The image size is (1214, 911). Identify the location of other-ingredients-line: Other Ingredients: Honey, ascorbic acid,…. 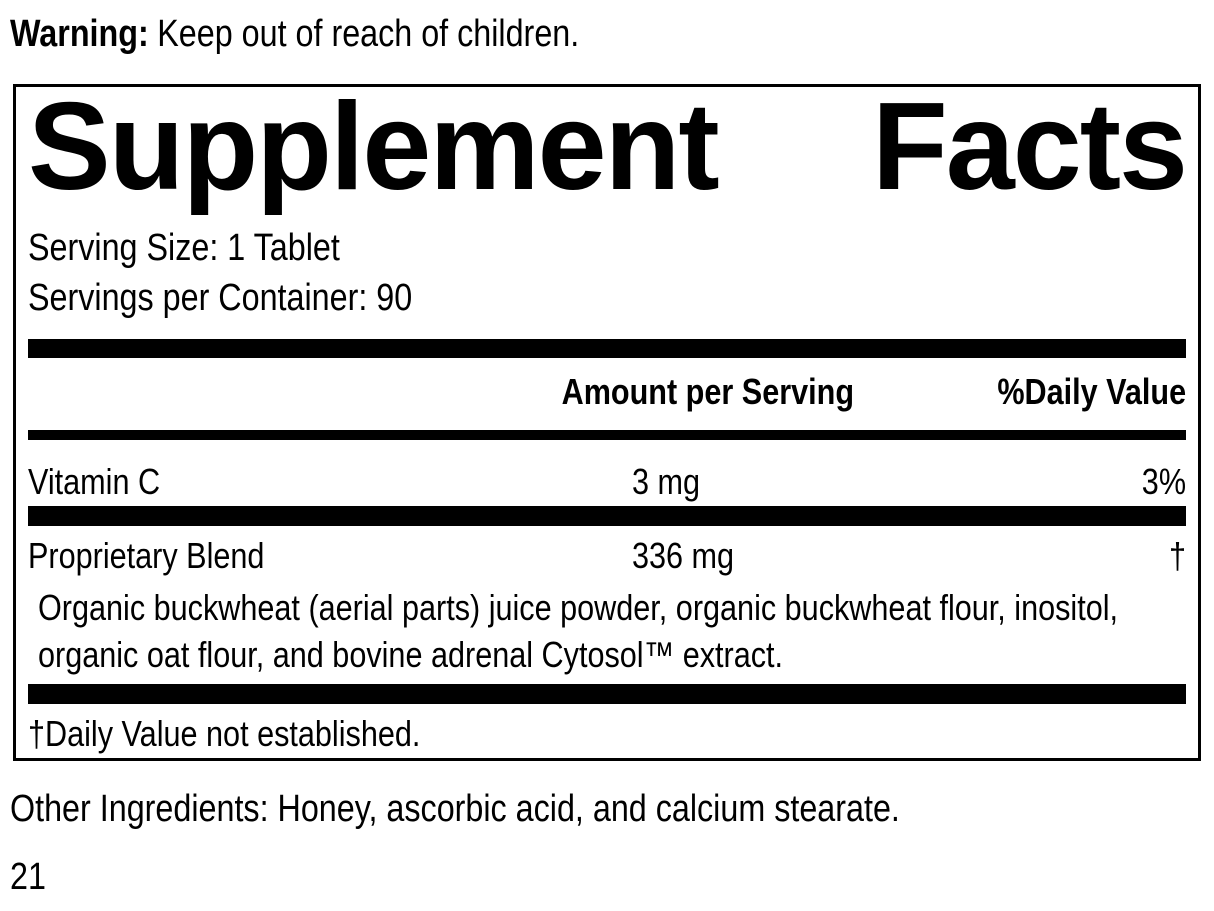
(606, 809).